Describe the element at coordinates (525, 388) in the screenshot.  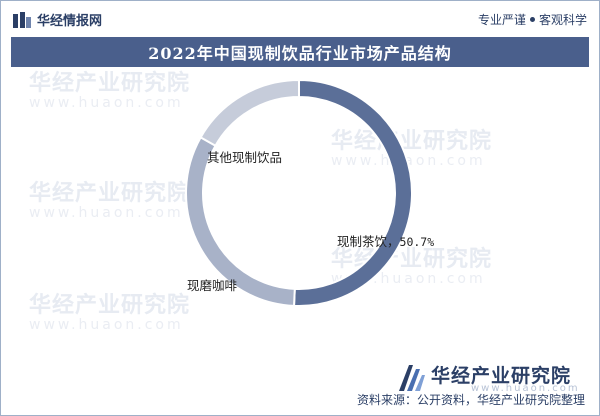
I see `footer-logo-url: www.huaon.com` at that location.